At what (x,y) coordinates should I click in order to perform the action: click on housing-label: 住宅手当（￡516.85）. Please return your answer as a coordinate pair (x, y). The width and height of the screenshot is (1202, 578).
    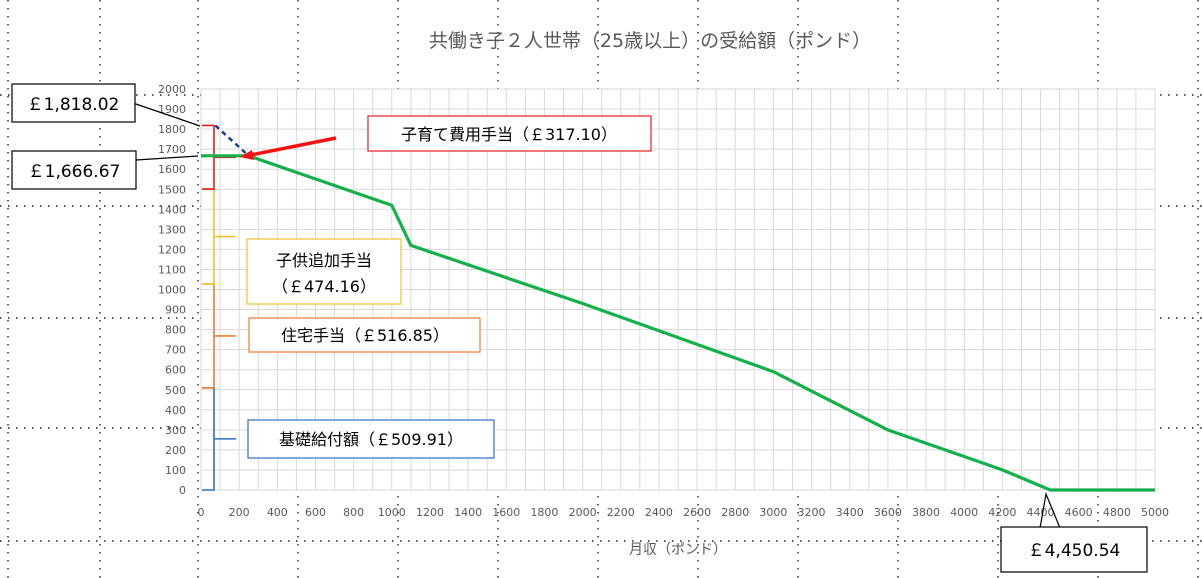
    Looking at the image, I should click on (364, 335).